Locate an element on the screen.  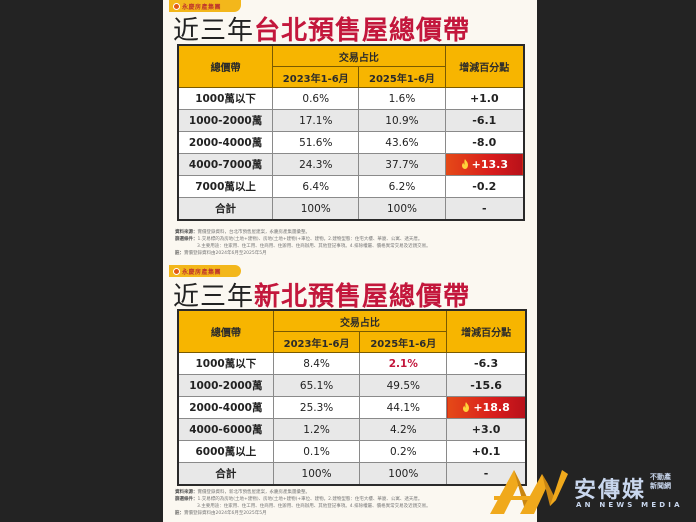
share-2025-cell: 10.9% is located at coordinates (402, 120).